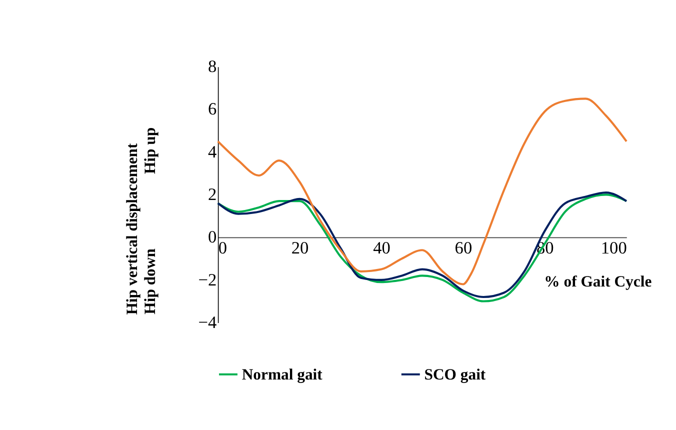  I want to click on x-axis-title: % of Gait Cycle, so click(598, 281).